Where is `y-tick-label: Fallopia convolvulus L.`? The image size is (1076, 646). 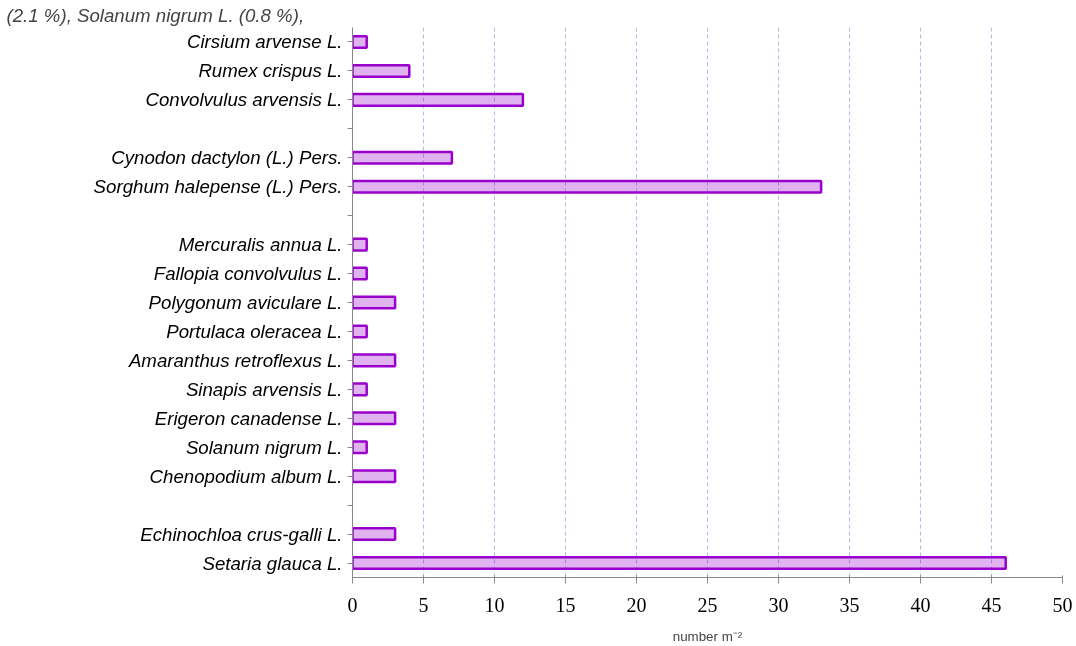
y-tick-label: Fallopia convolvulus L. is located at coordinates (248, 274).